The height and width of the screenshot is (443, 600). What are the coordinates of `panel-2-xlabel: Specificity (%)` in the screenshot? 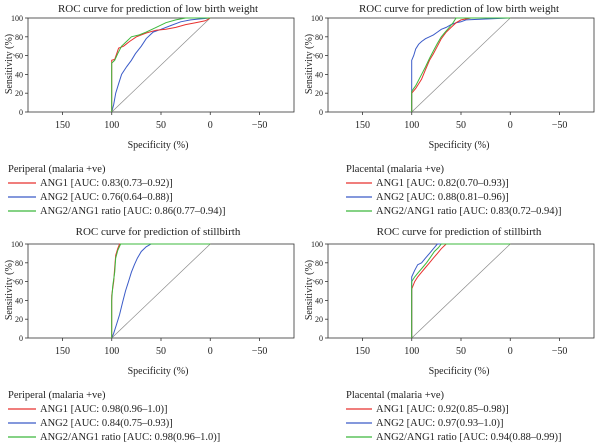 It's located at (459, 145).